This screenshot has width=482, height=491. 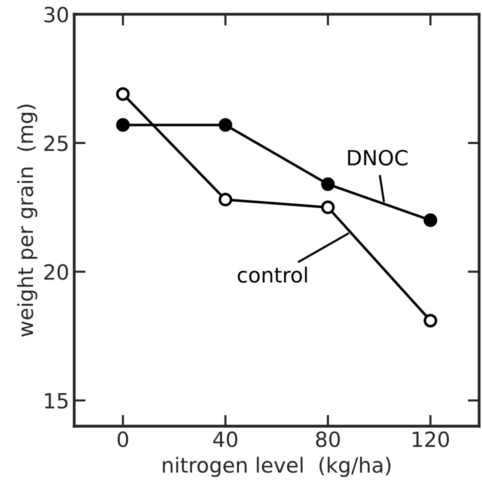 I want to click on y-axis-title: weight per grain (mg), so click(x=27, y=220).